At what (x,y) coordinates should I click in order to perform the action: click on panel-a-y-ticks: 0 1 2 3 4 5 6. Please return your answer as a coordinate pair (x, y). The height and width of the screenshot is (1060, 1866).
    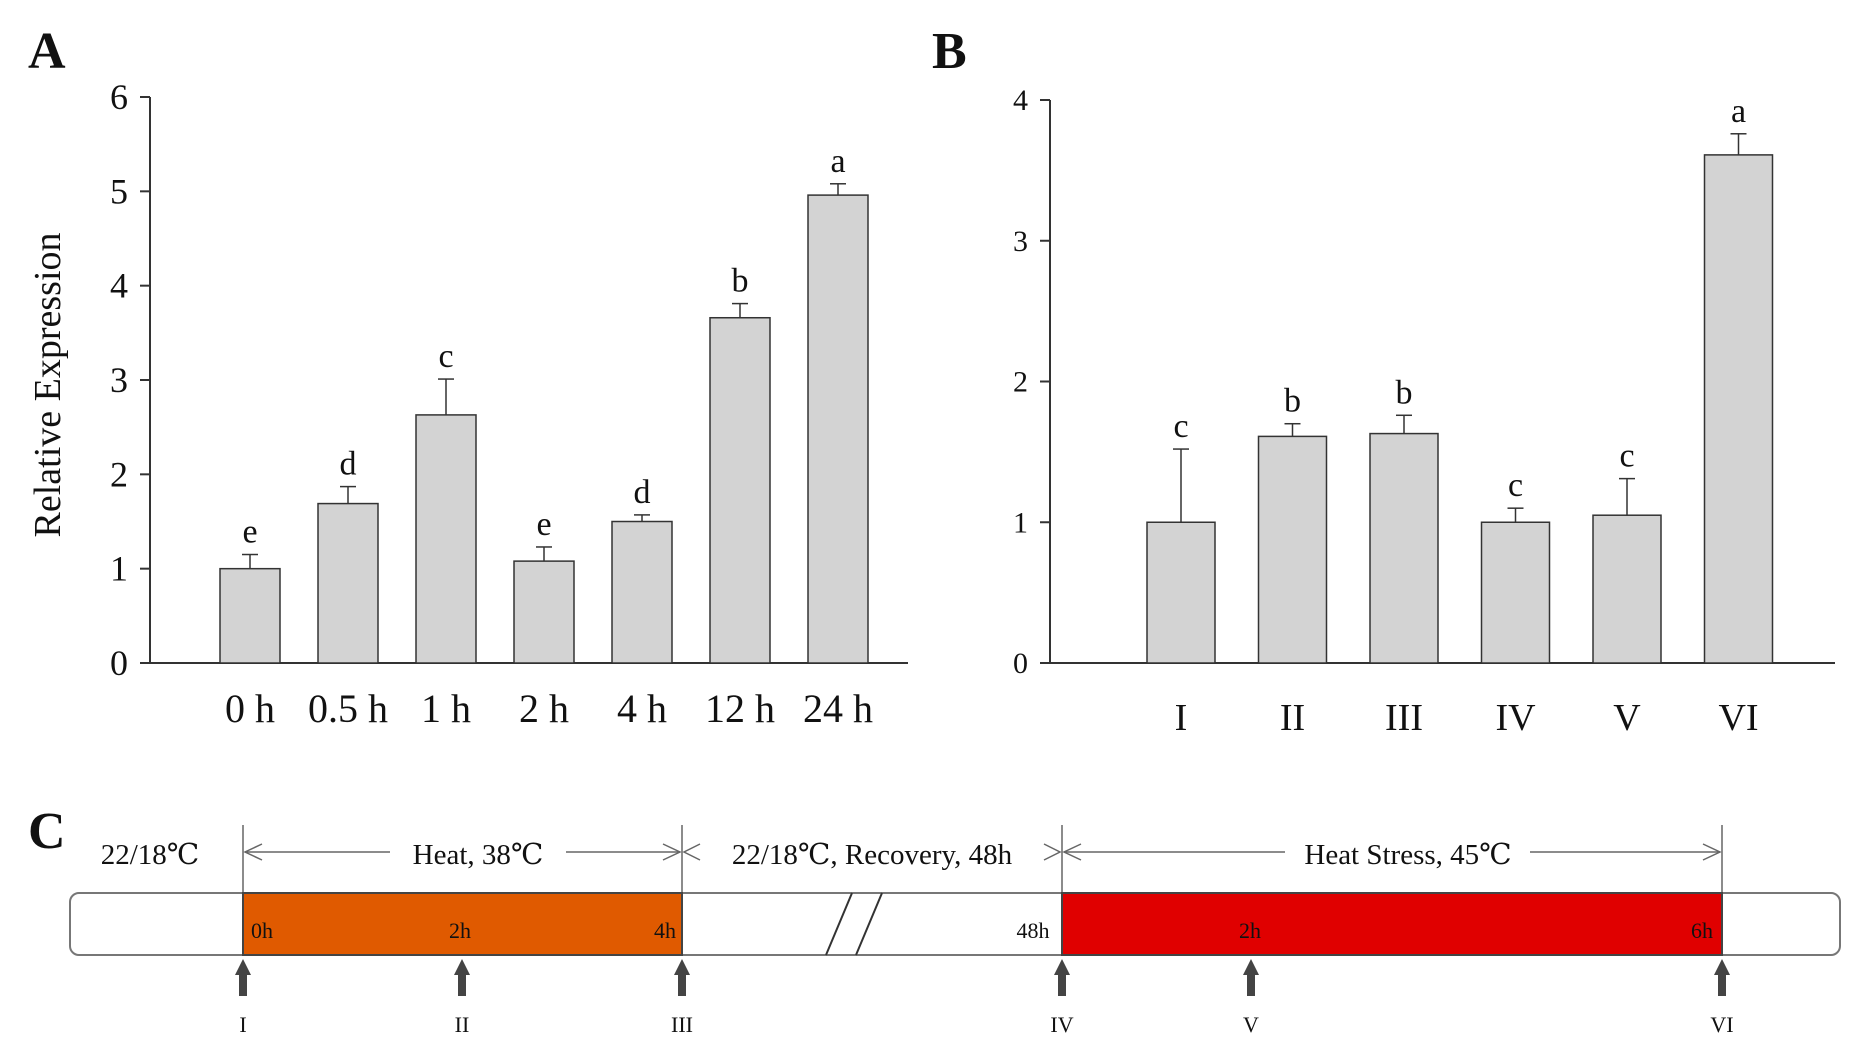
    Looking at the image, I should click on (130, 380).